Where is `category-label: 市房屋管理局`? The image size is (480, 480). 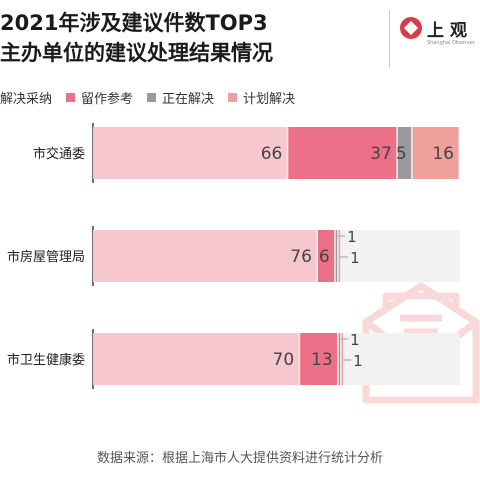
category-label: 市房屋管理局 is located at coordinates (46, 257).